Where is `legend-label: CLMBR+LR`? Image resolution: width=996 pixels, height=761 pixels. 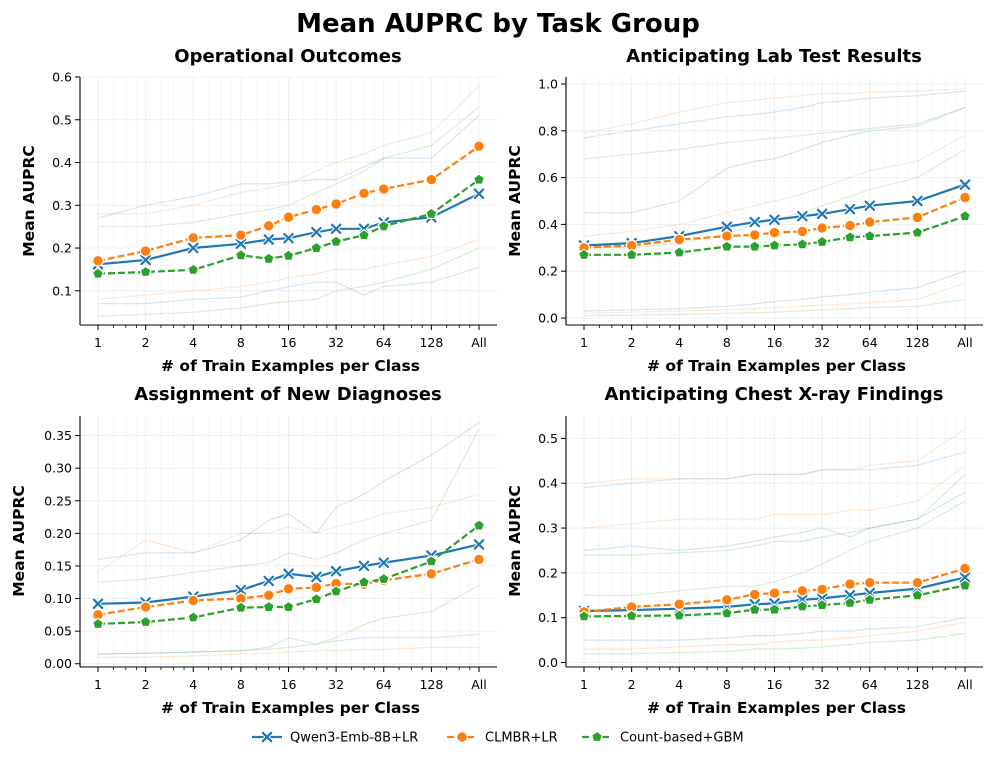 legend-label: CLMBR+LR is located at coordinates (521, 738).